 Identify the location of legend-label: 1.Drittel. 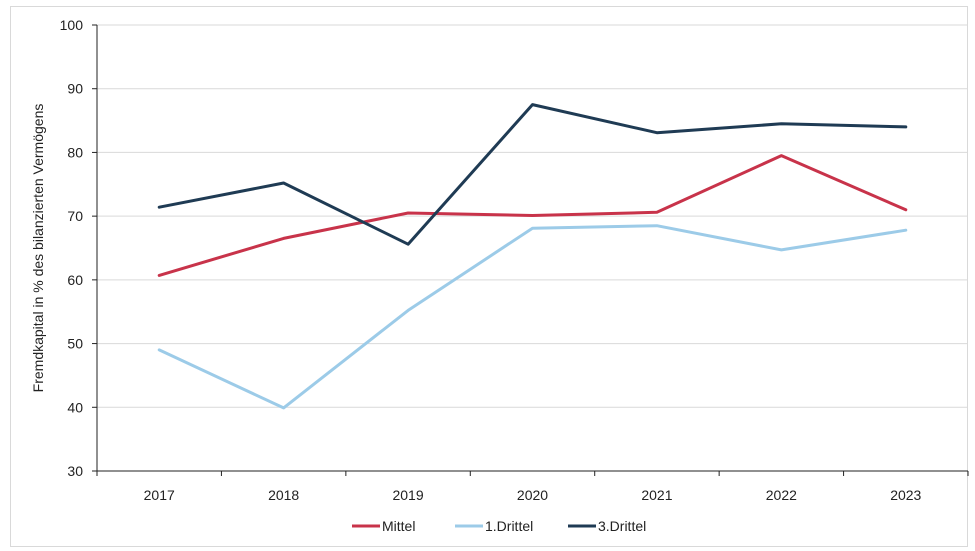
(509, 526).